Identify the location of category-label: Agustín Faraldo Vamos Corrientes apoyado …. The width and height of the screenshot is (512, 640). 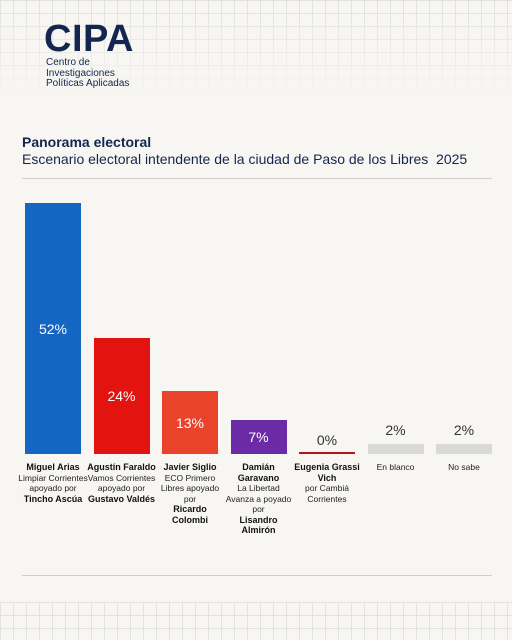
(122, 483).